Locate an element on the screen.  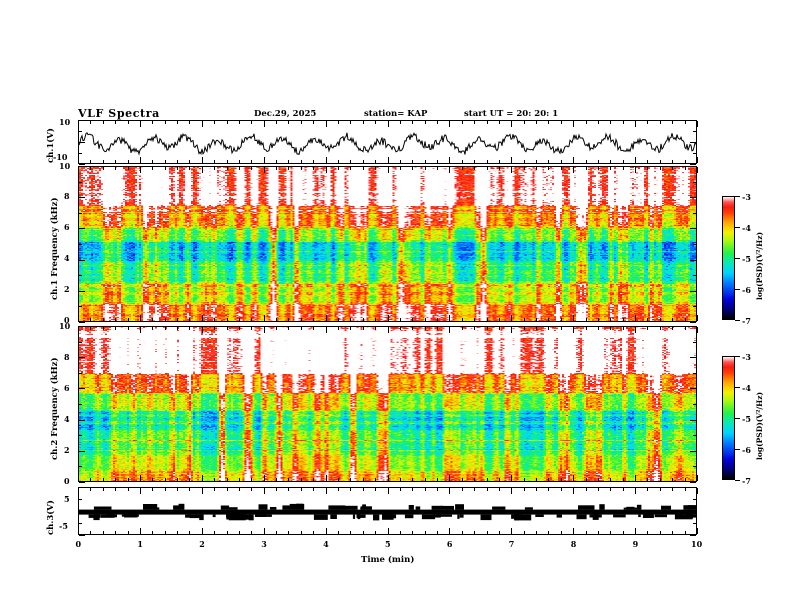
ch1-waveform-ylabel: ch.1(V) is located at coordinates (51, 145).